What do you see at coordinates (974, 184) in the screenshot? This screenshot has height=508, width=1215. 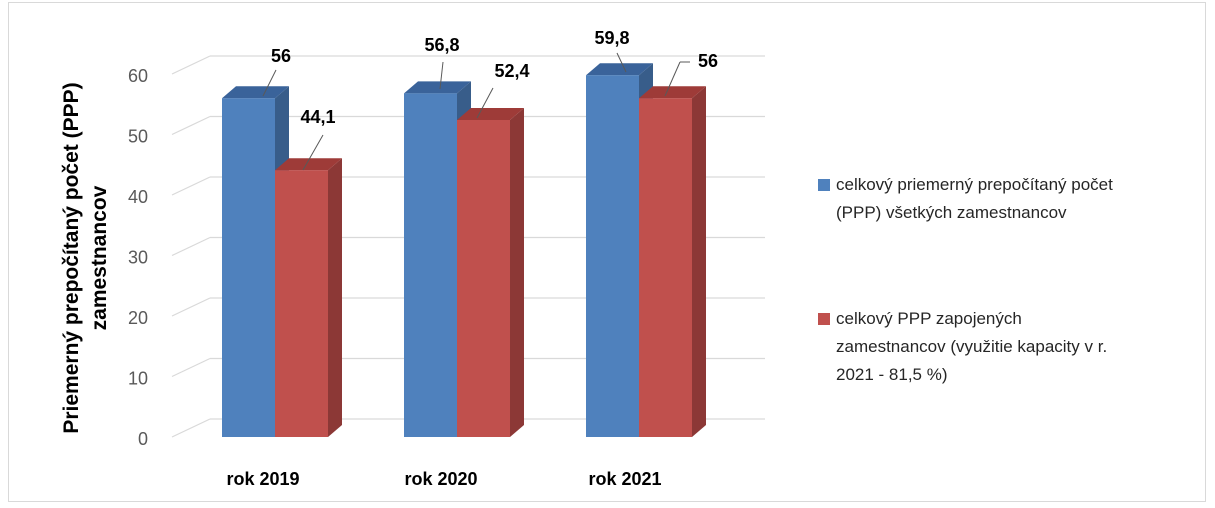 I see `legend-label-line: celkový priemerný prepočítaný počet` at bounding box center [974, 184].